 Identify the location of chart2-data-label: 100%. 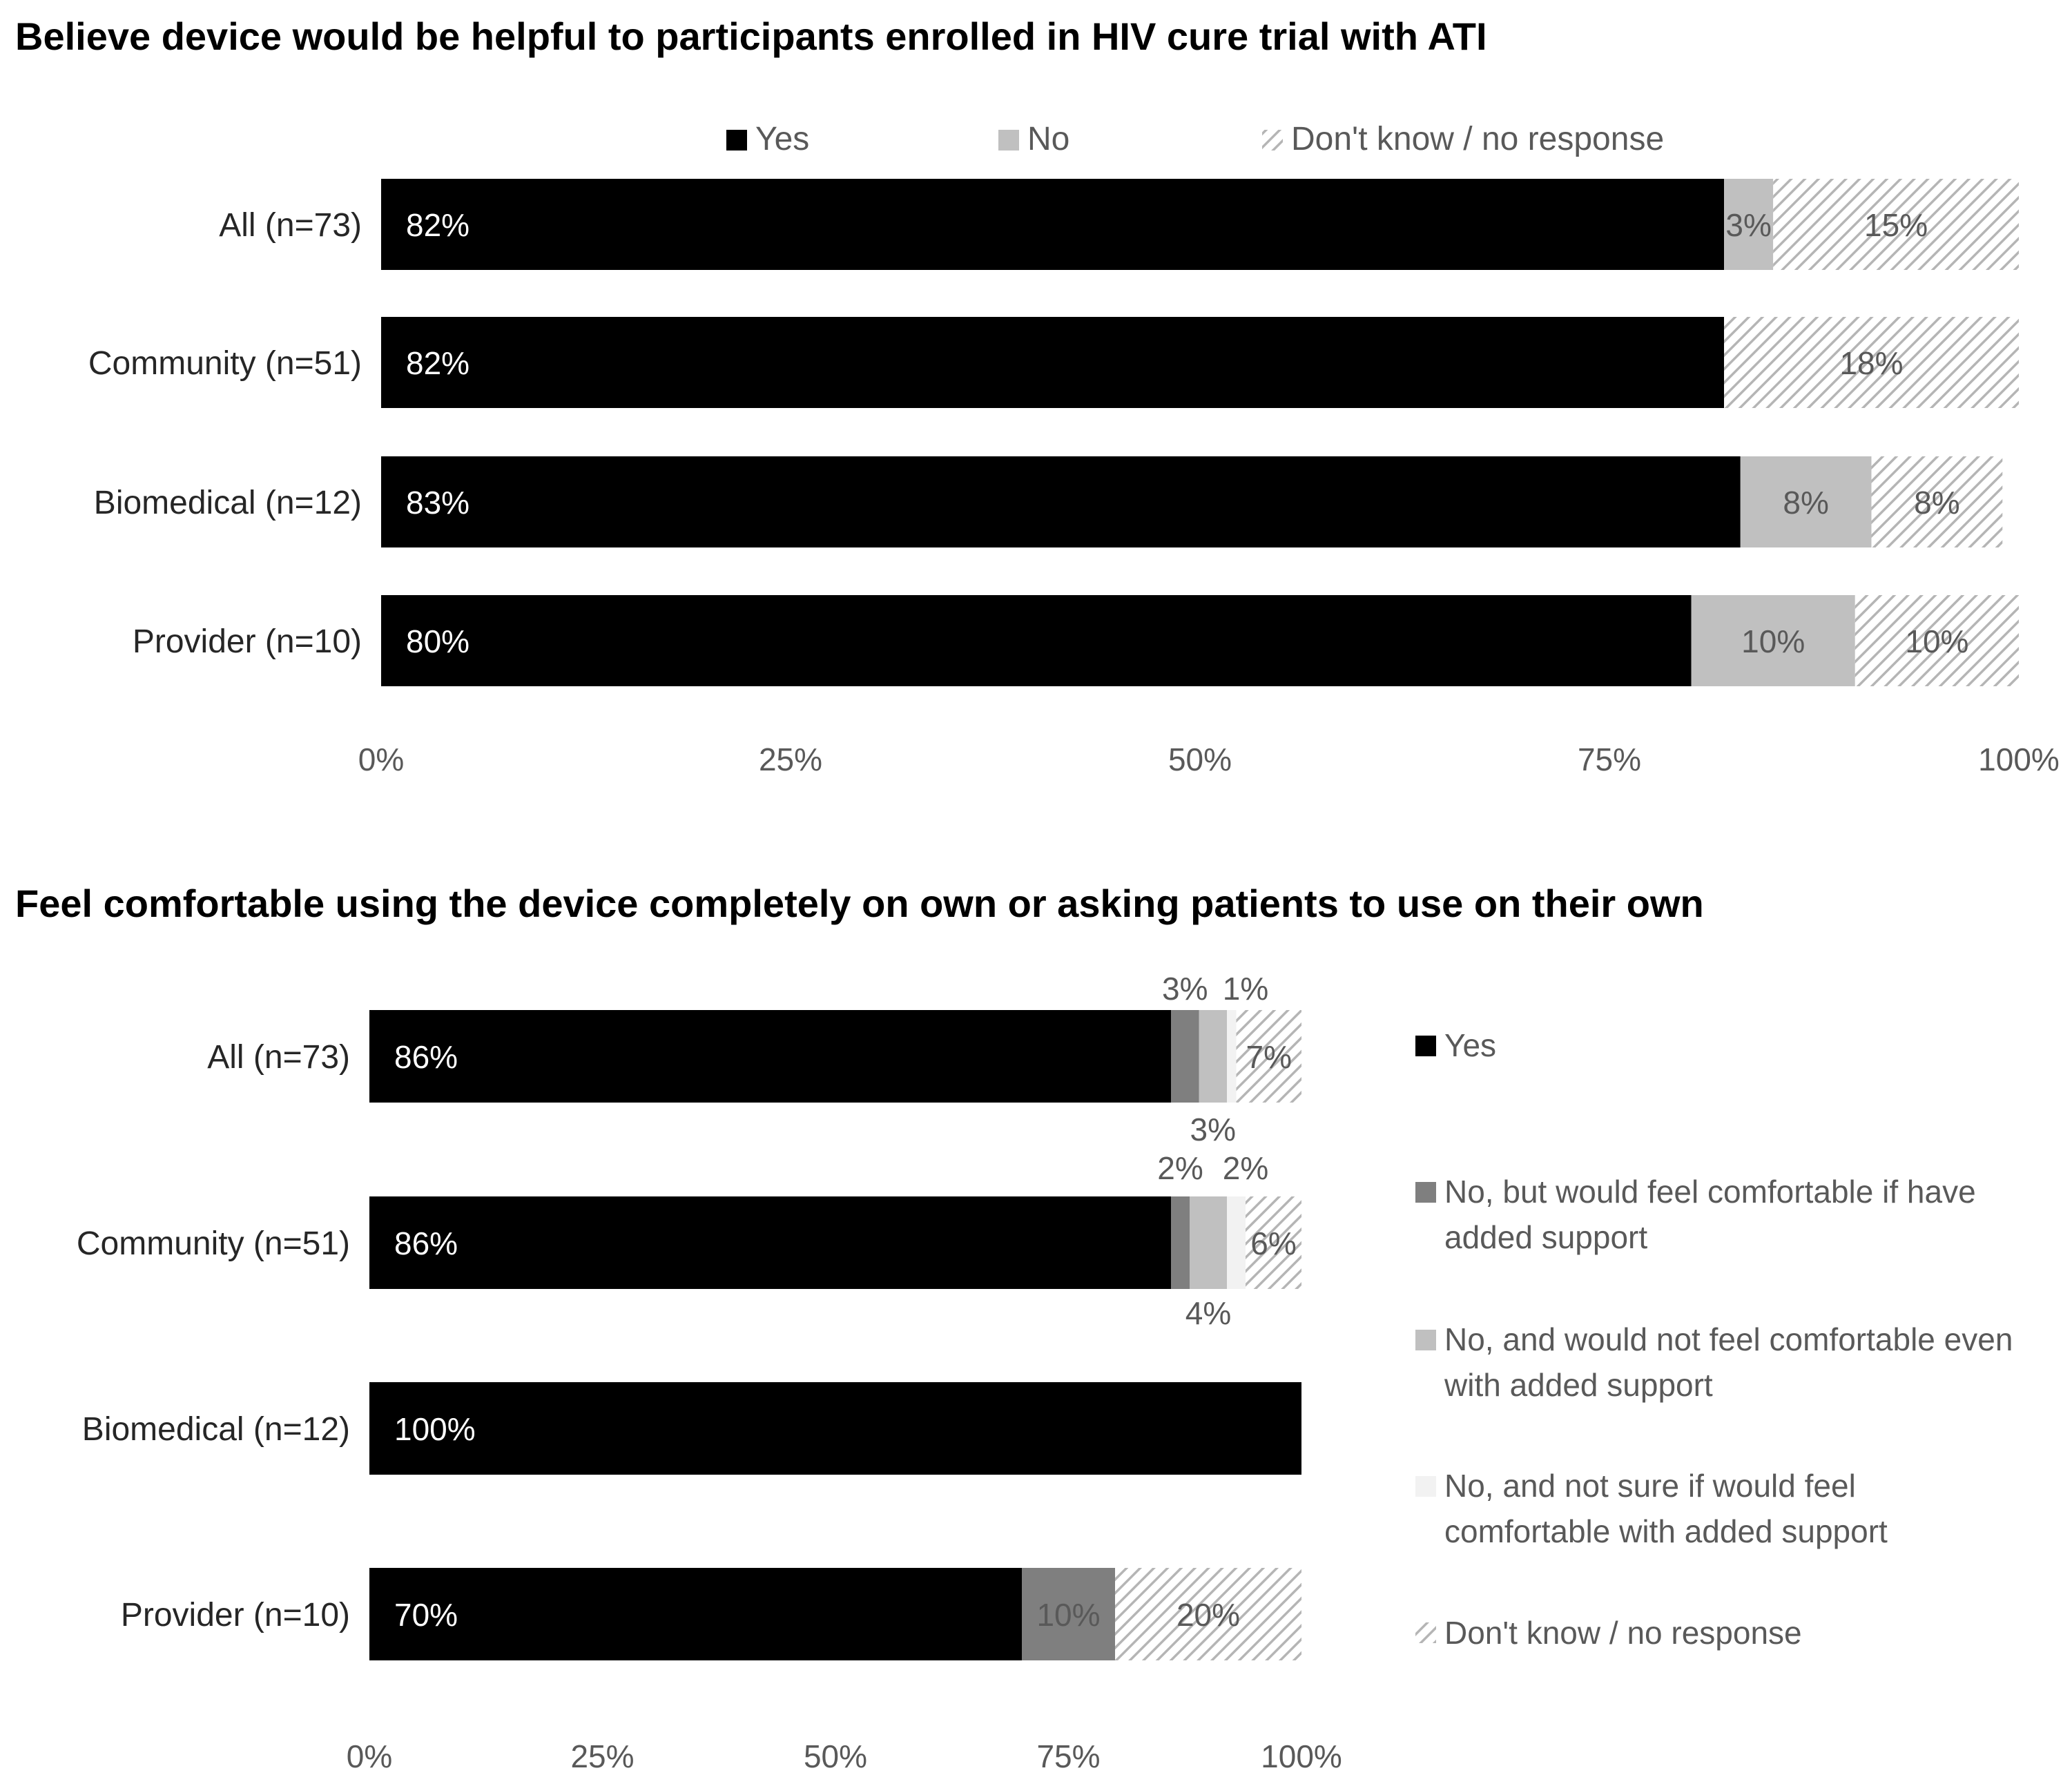
(435, 1429).